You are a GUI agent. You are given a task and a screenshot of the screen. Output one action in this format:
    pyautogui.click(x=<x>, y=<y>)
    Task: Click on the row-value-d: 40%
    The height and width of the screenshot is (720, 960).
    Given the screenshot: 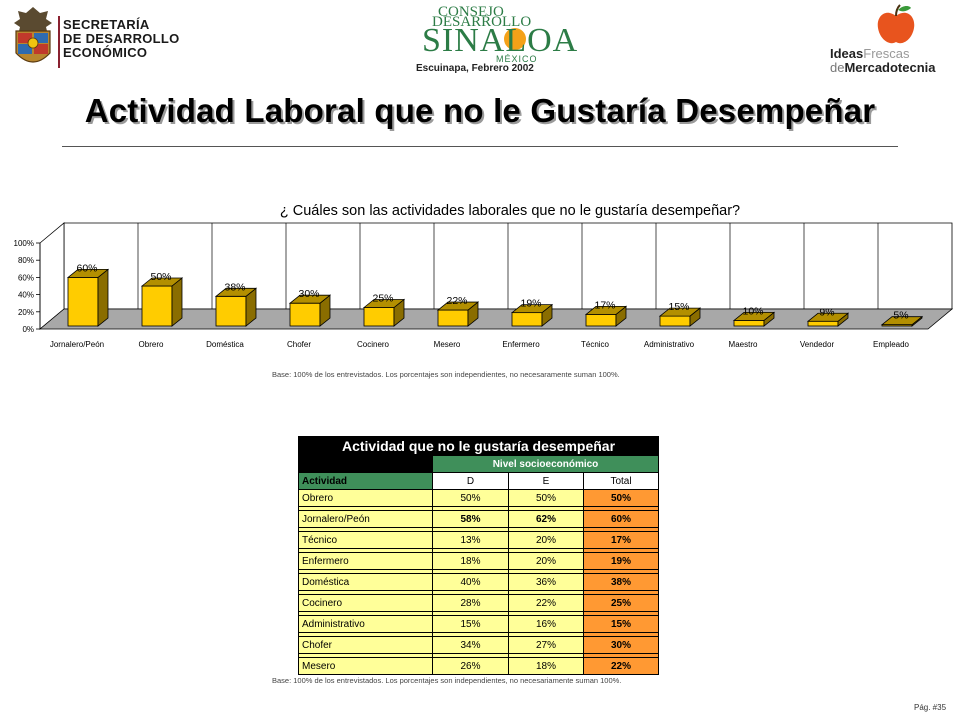 What is the action you would take?
    pyautogui.click(x=470, y=582)
    